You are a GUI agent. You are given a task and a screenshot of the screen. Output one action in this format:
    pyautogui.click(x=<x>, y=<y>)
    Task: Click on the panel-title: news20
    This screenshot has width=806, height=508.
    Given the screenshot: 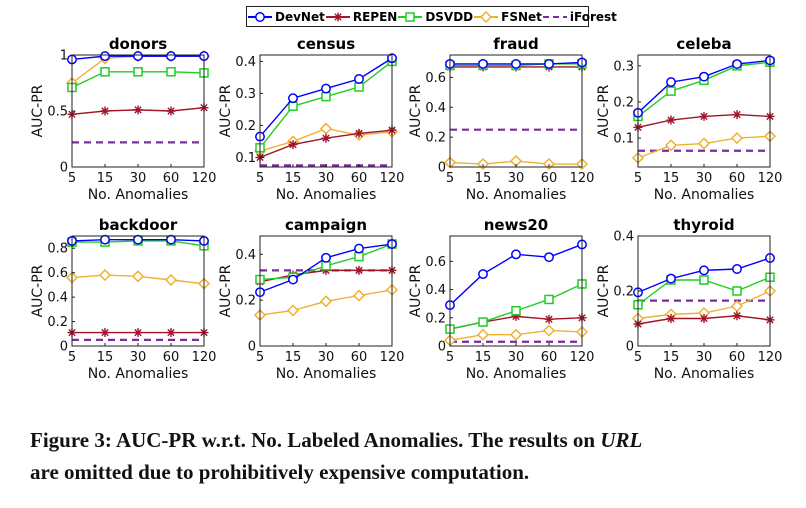 What is the action you would take?
    pyautogui.click(x=516, y=225)
    